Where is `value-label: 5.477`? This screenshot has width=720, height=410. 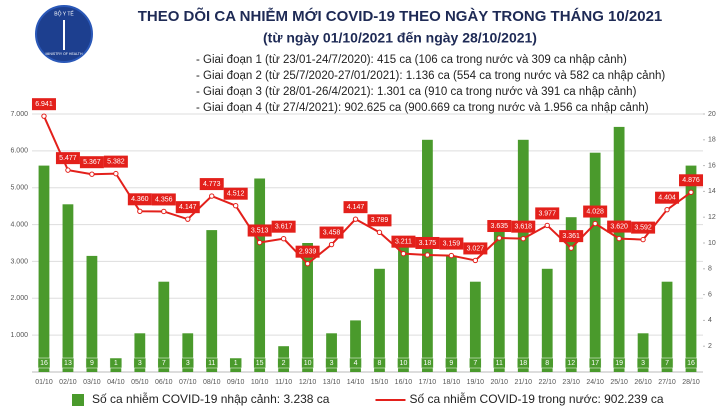 value-label: 5.477 is located at coordinates (68, 158).